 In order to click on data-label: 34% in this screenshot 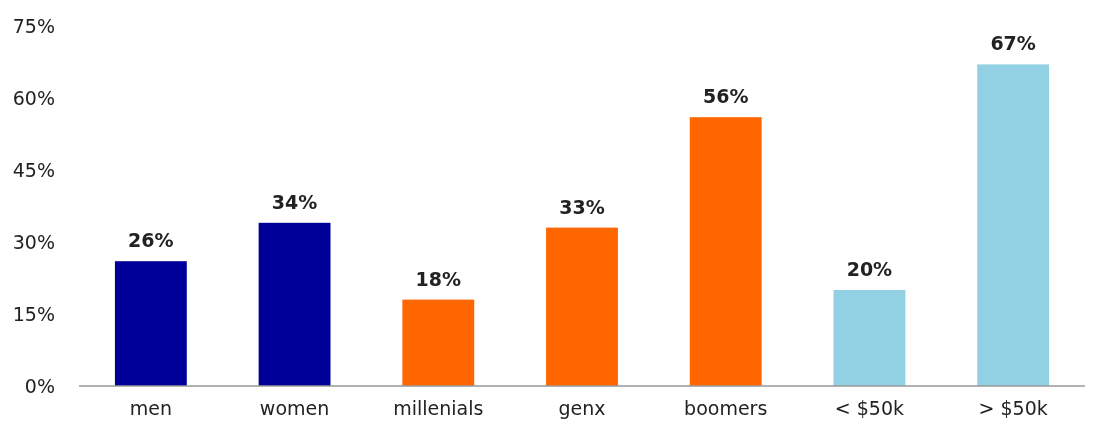, I will do `click(294, 201)`.